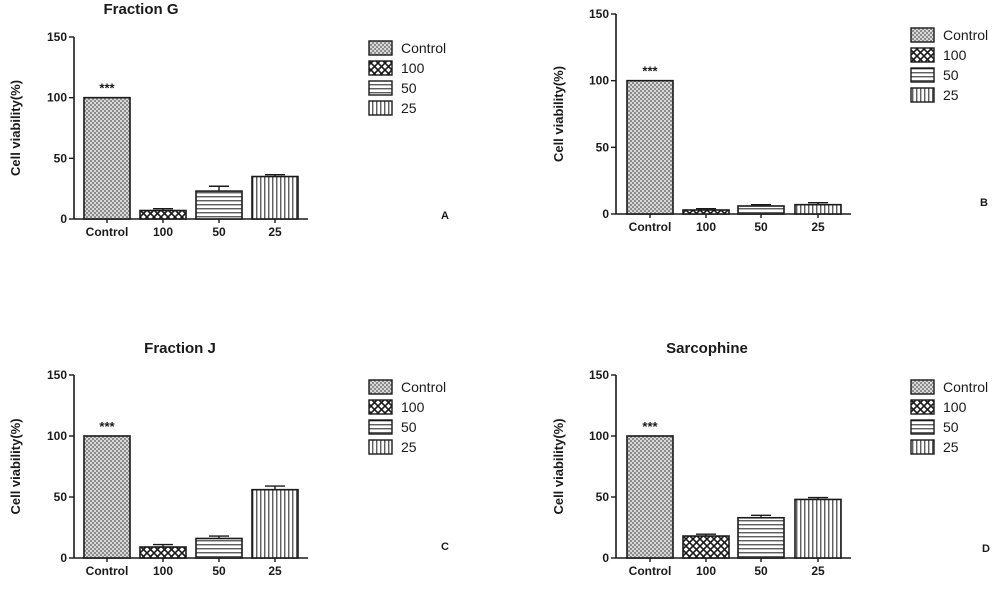 The height and width of the screenshot is (589, 1000). What do you see at coordinates (445, 547) in the screenshot?
I see `panel-letter: C` at bounding box center [445, 547].